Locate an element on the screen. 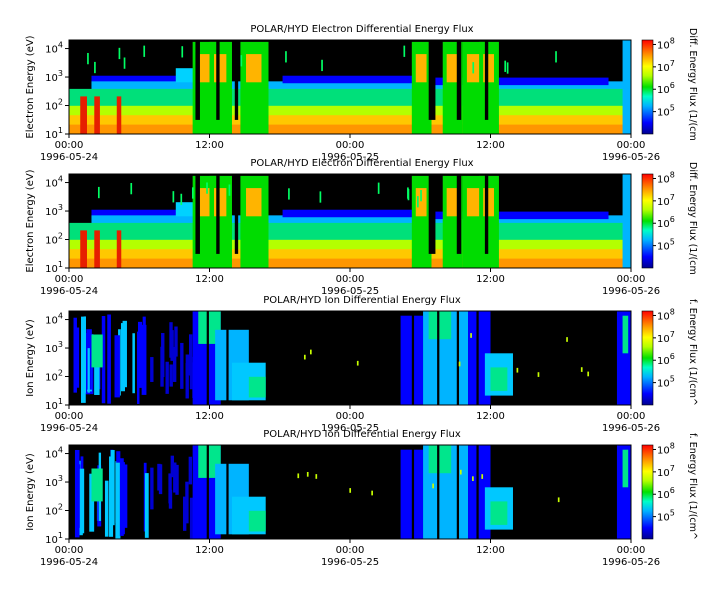 The image size is (722, 592). colorbar-label: f. Energy Flux (1/(cm^ is located at coordinates (692, 352).